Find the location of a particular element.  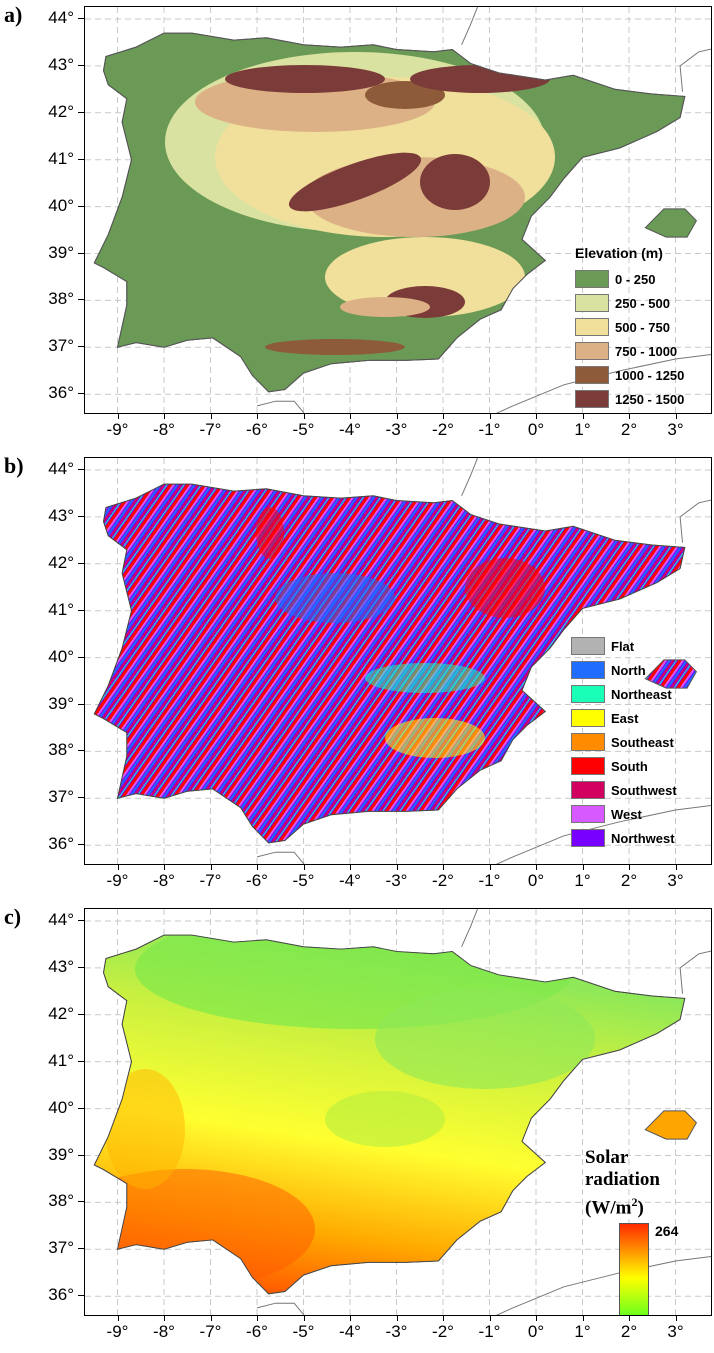

legend-label: East is located at coordinates (625, 718).